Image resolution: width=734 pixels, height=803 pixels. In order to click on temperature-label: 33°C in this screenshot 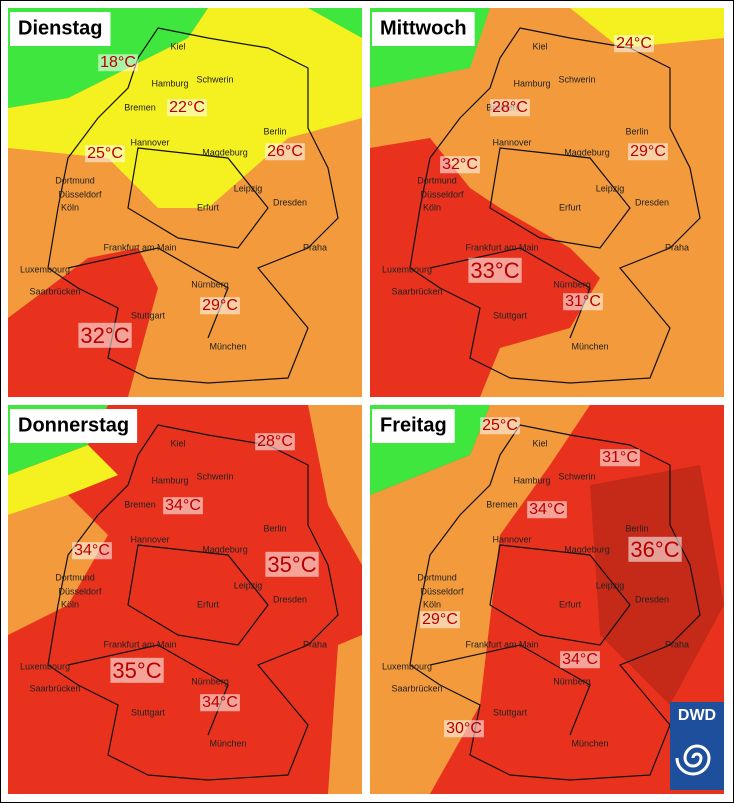, I will do `click(494, 270)`.